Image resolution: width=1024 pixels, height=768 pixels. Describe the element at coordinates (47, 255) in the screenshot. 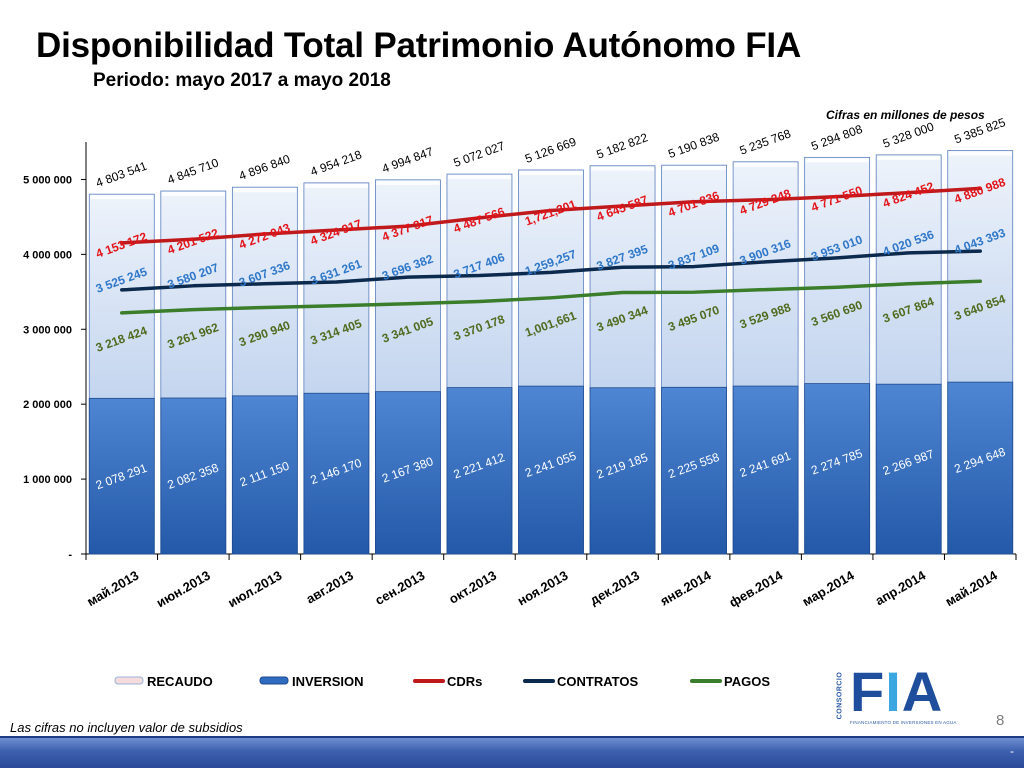

I see `y-tick-label: 4 000 000` at that location.